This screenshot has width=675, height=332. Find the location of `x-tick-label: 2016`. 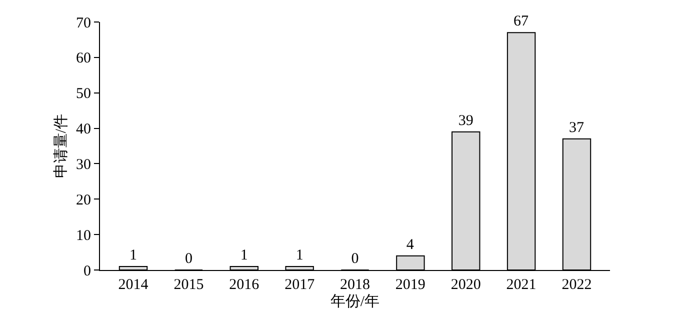

x-tick-label: 2016 is located at coordinates (244, 285).